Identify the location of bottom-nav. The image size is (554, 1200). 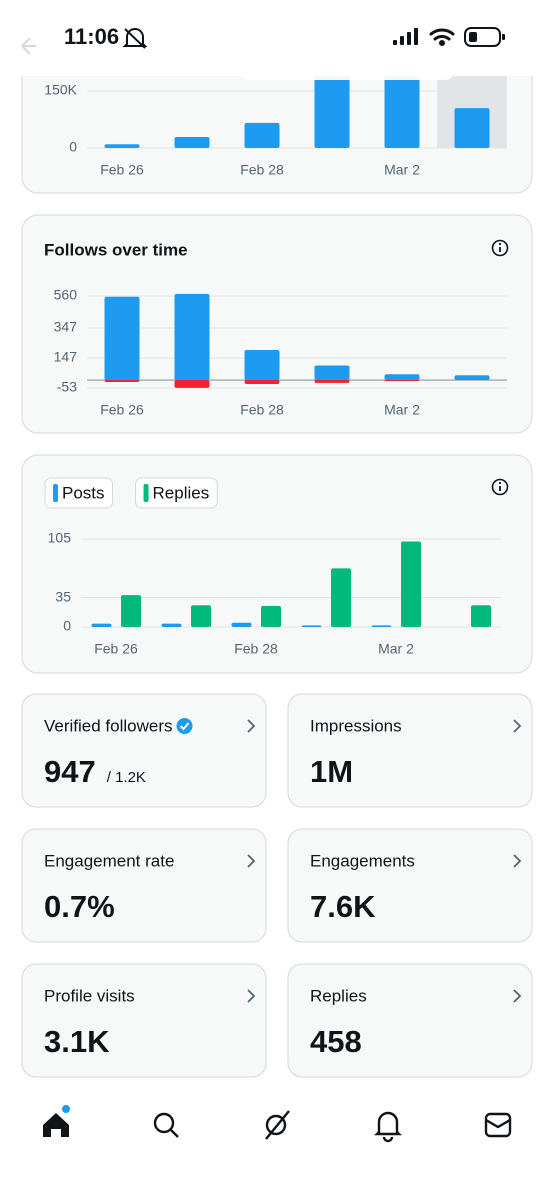
(277, 1124).